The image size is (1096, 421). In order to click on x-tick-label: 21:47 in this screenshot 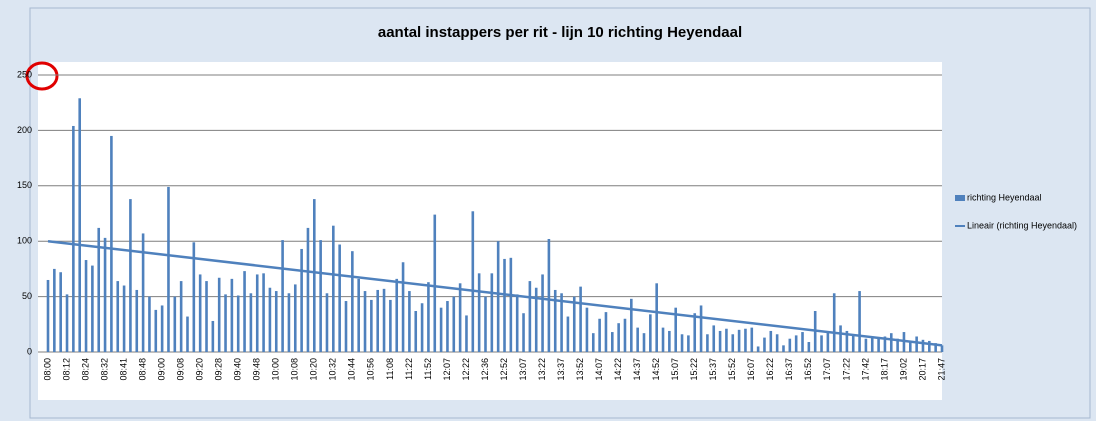, I will do `click(941, 369)`.